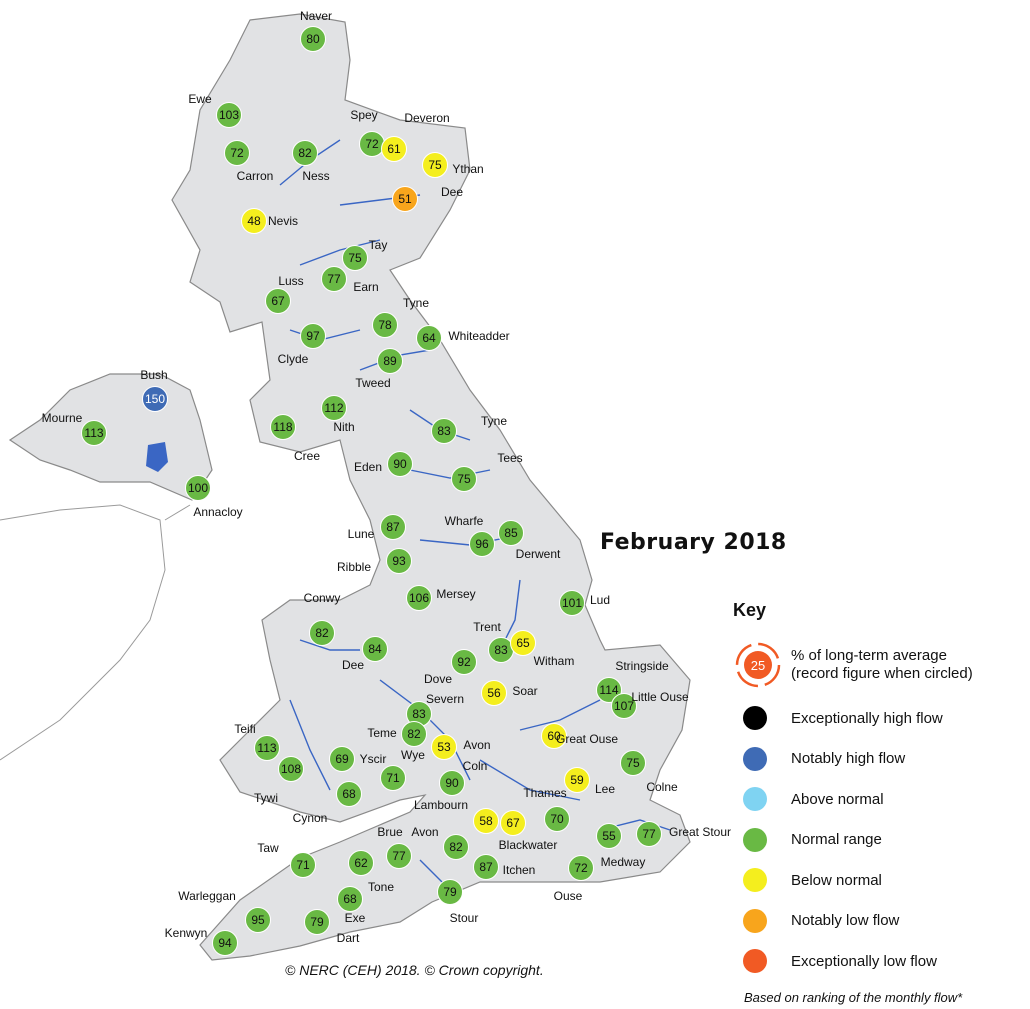  I want to click on record-circle-arrows-icon: 25, so click(758, 665).